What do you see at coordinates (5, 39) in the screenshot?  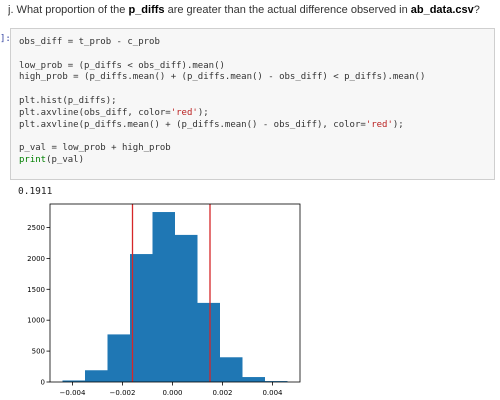 I see `cell-prompt: ]:` at bounding box center [5, 39].